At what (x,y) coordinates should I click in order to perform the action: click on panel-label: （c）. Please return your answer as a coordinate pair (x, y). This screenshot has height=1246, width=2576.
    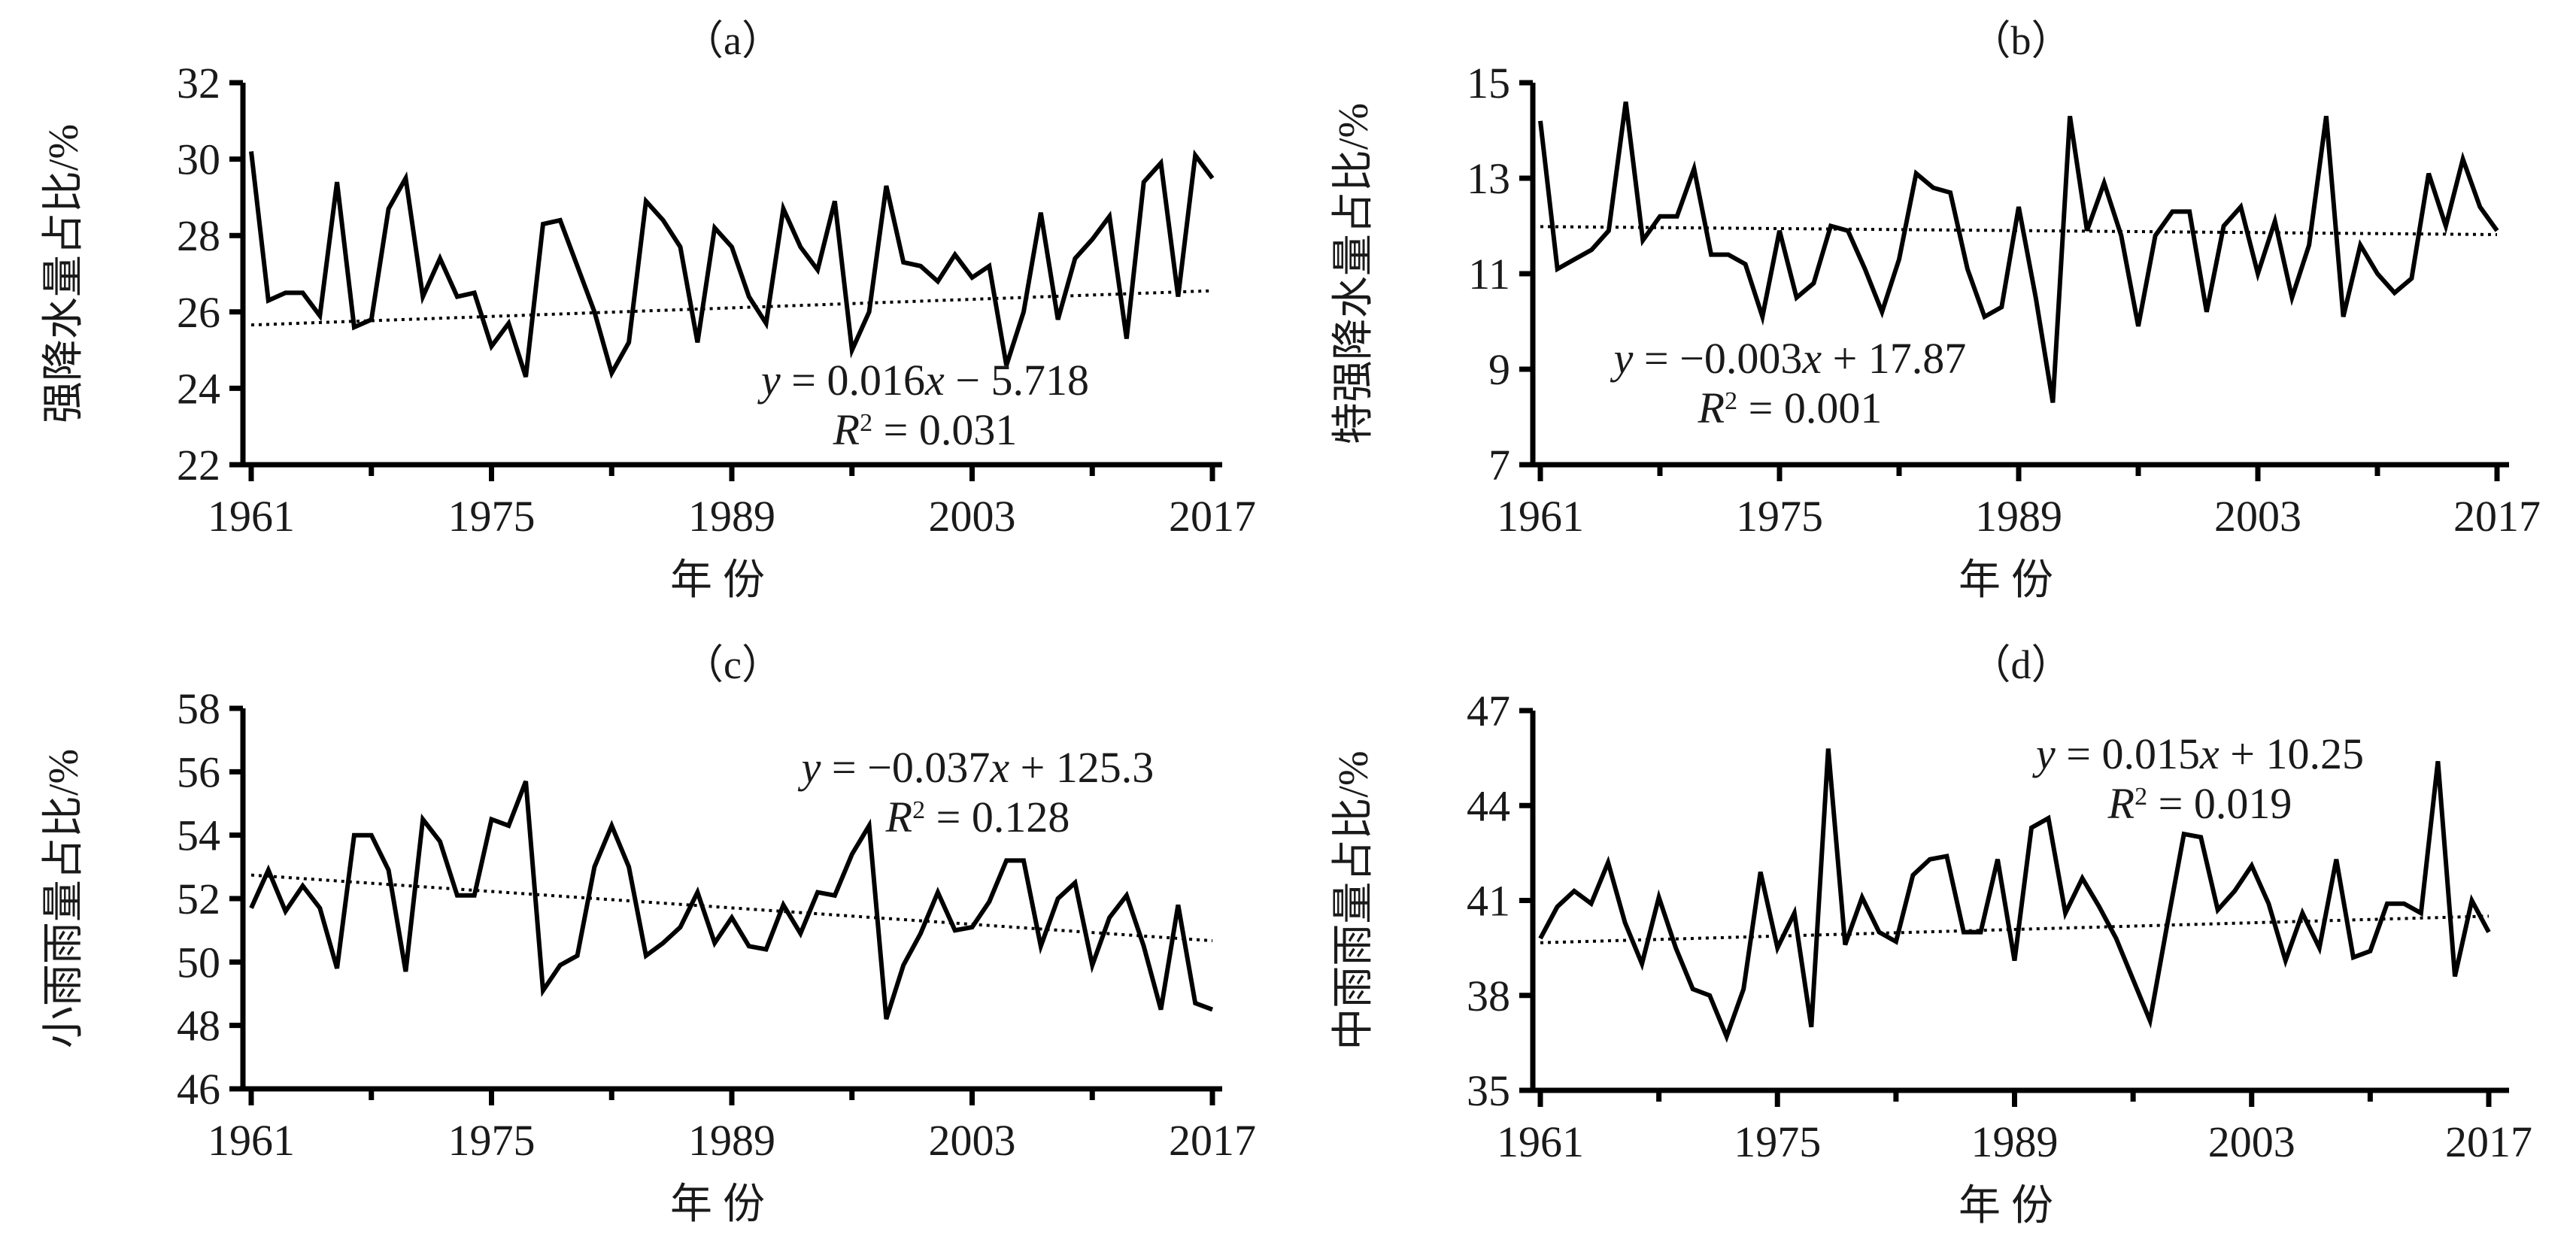
    Looking at the image, I should click on (732, 664).